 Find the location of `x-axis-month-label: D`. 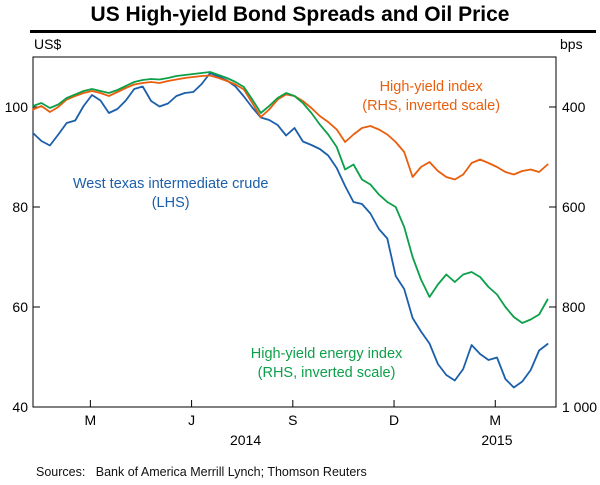

x-axis-month-label: D is located at coordinates (394, 420).